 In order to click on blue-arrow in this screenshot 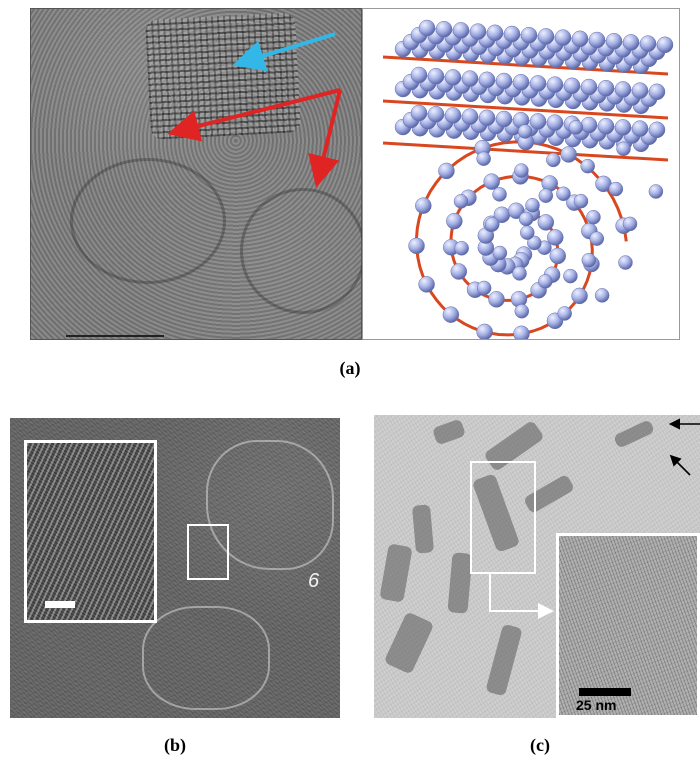, I will do `click(284, 52)`.